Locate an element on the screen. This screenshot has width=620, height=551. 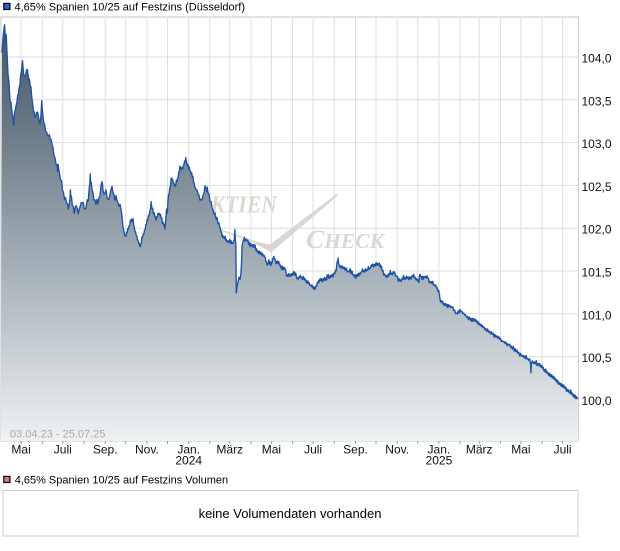
svg-text: 2024 is located at coordinates (188, 461).